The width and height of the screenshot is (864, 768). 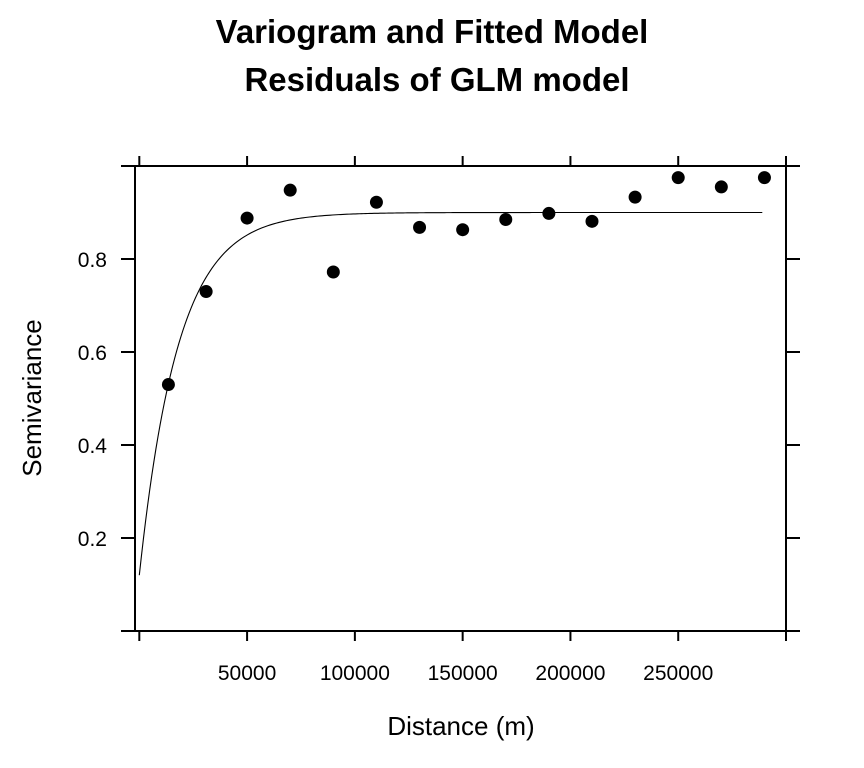 I want to click on y-axis-label: Semivariance, so click(x=32, y=398).